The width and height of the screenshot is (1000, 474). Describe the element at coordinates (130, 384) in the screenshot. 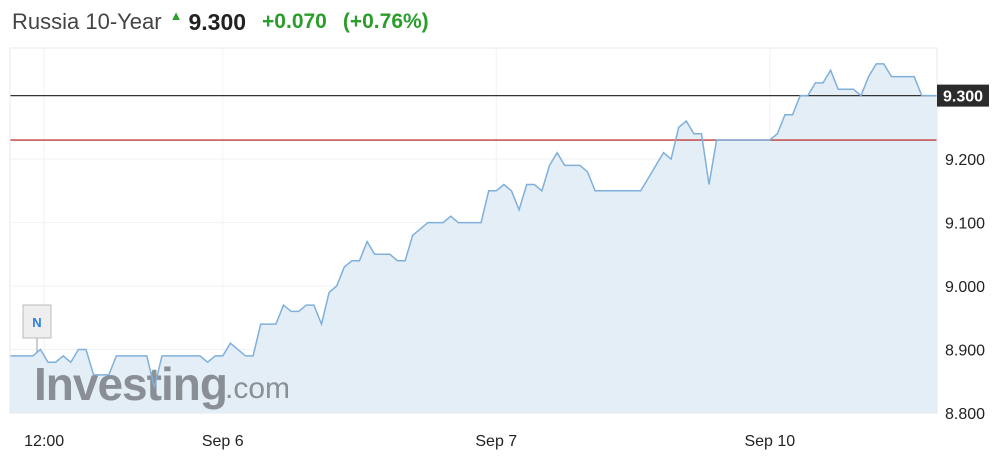

I see `svg-text: Investing` at that location.